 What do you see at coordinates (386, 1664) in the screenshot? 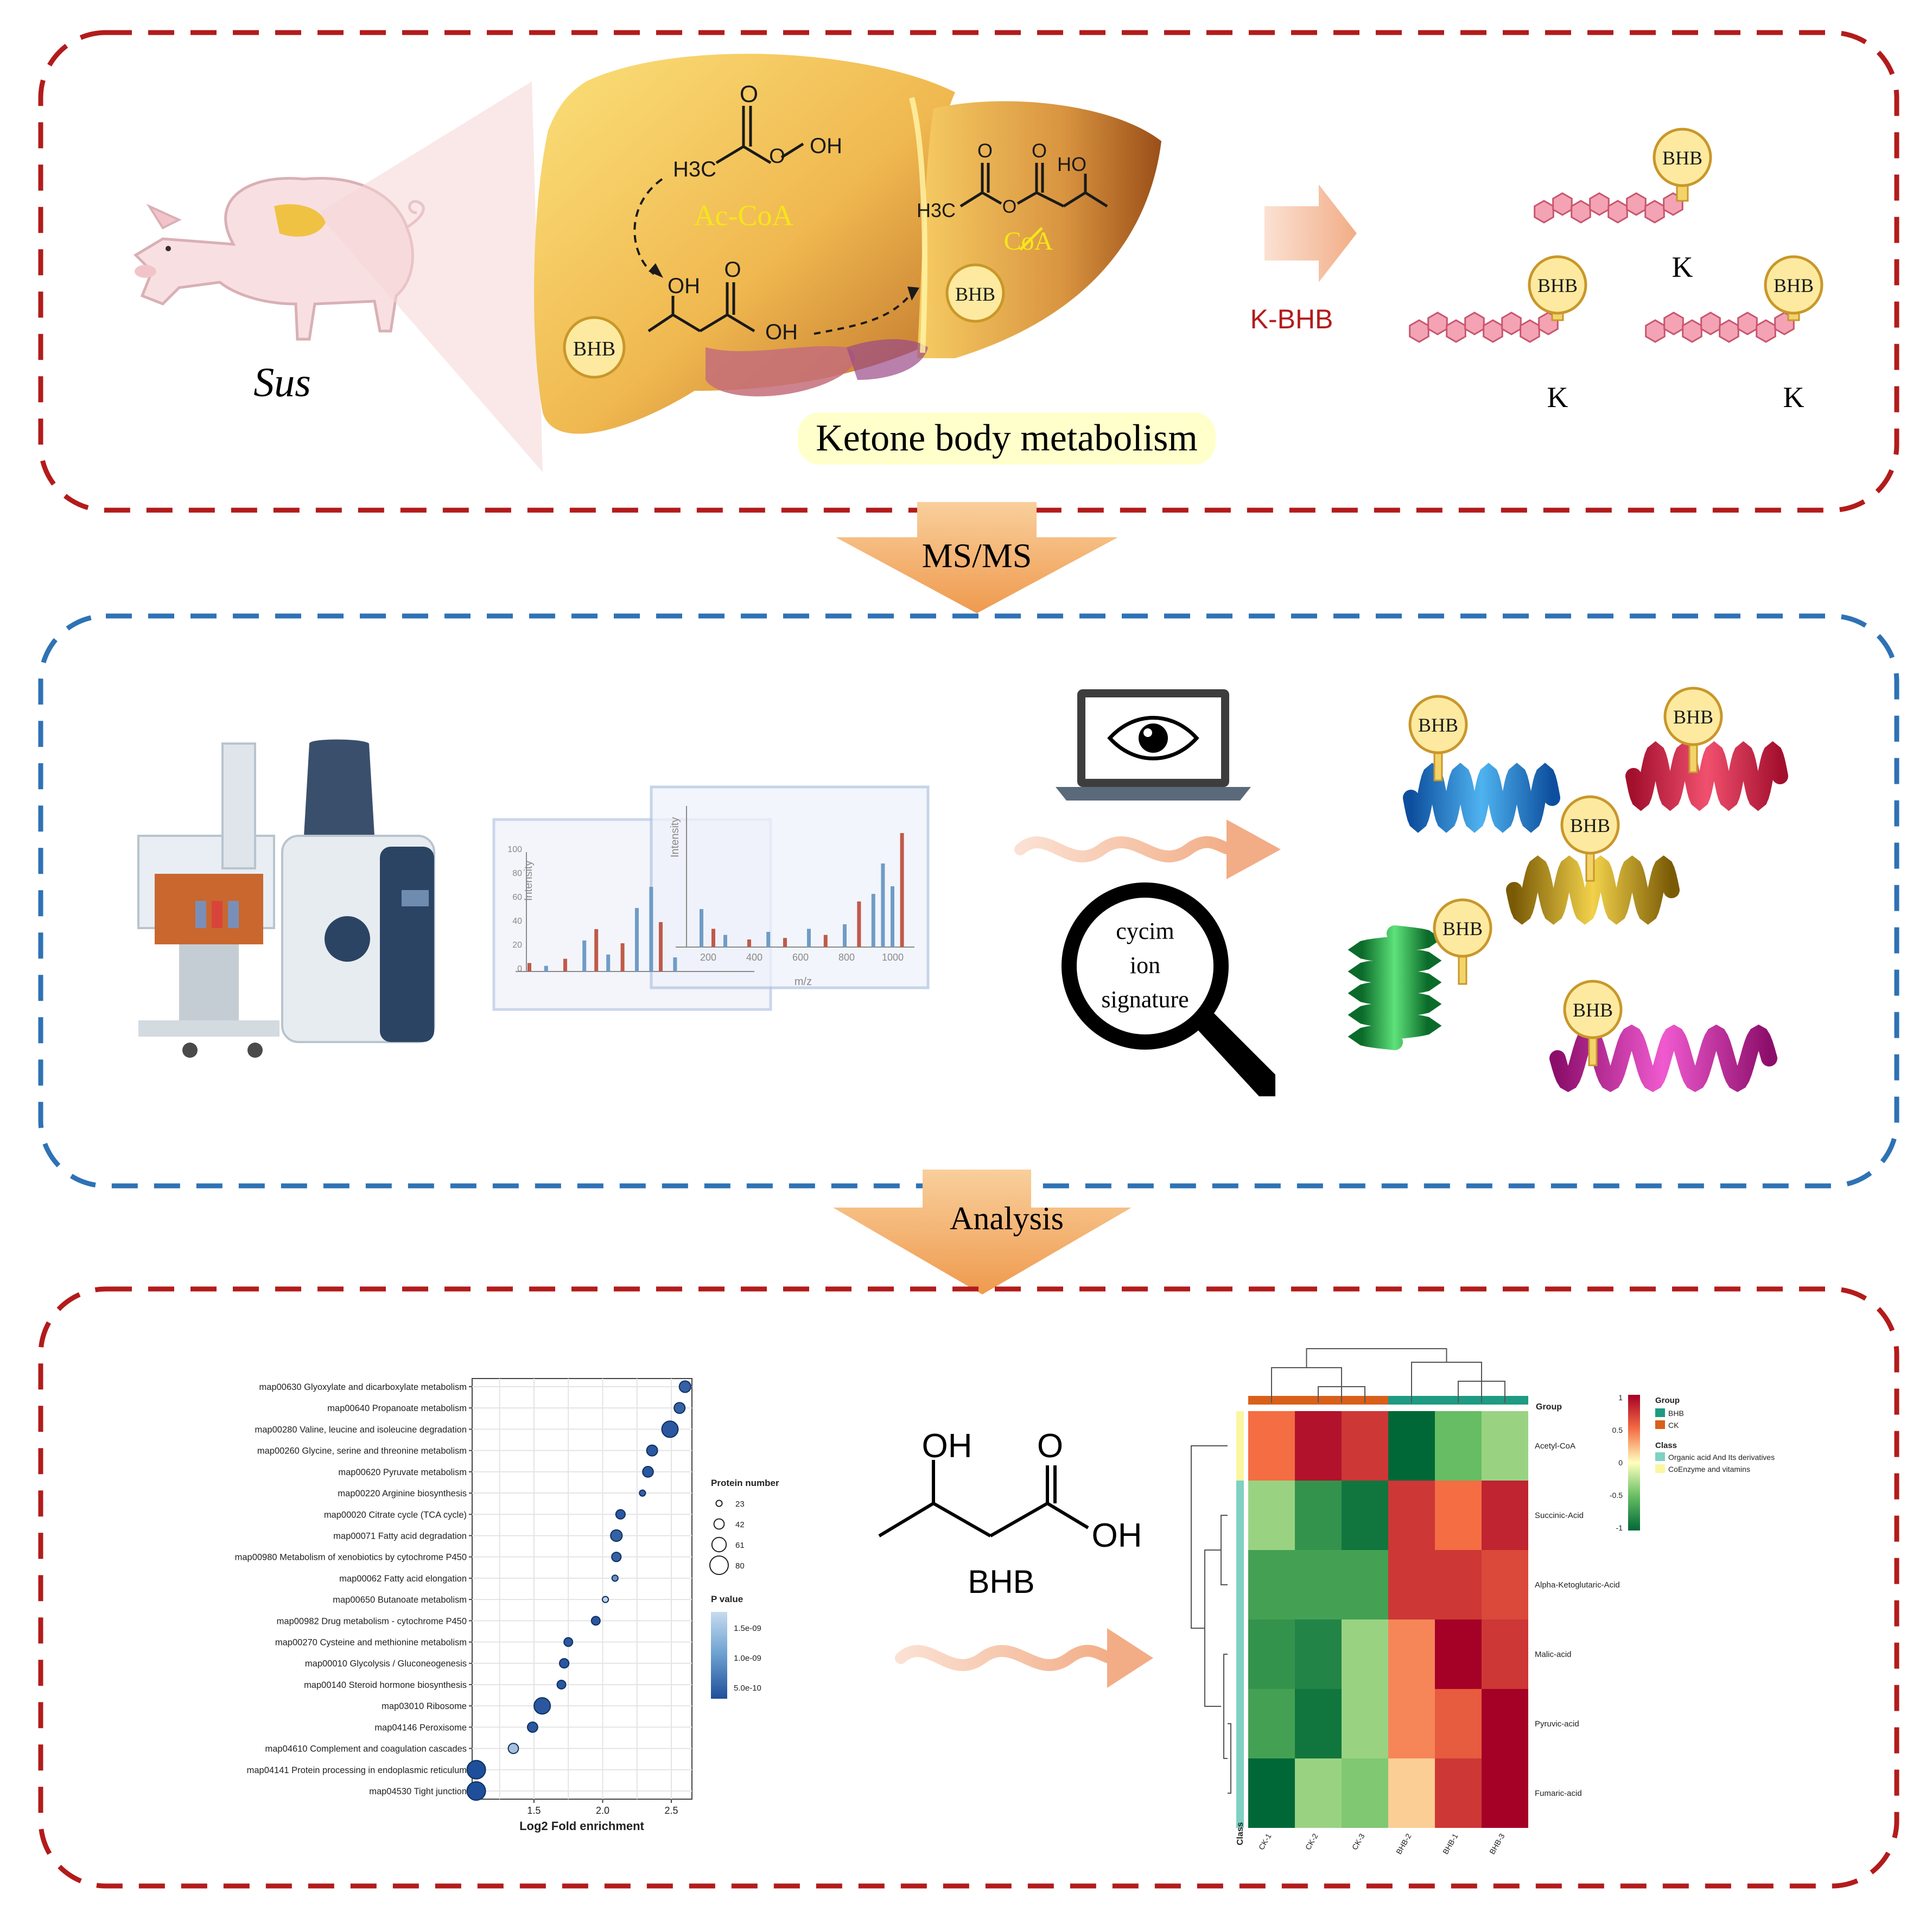
I see `pathway-label: map00010 Glycolysis / Gluconeogenesis` at bounding box center [386, 1664].